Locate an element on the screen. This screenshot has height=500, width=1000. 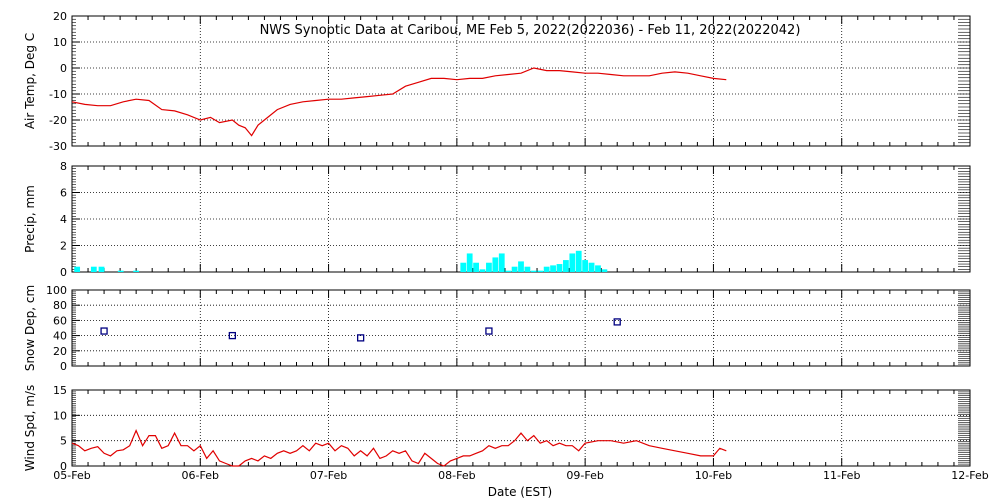
snowdep-y-tick-label: 80 is located at coordinates (60, 305).